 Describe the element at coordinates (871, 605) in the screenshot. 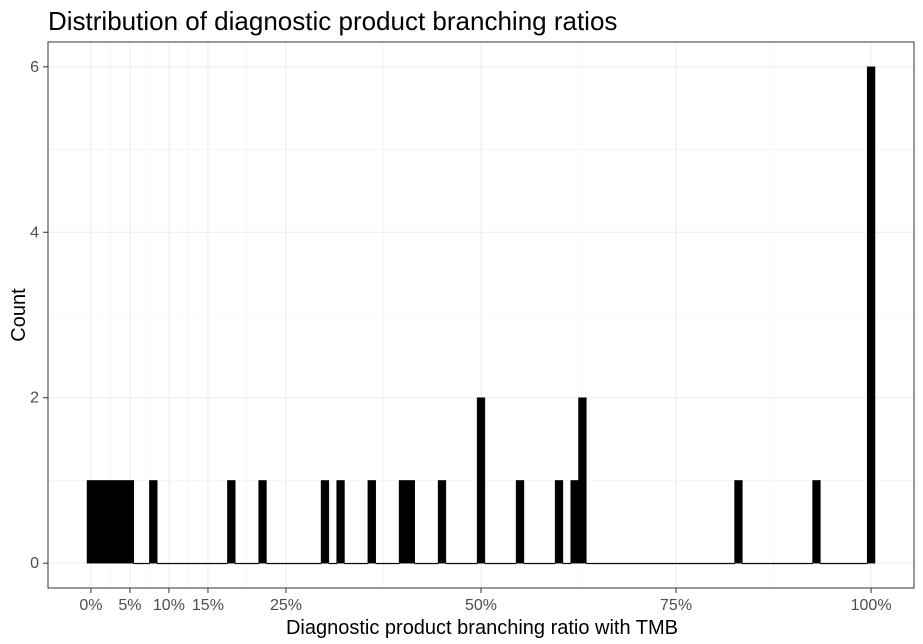

I see `x-tick-label: 100%` at that location.